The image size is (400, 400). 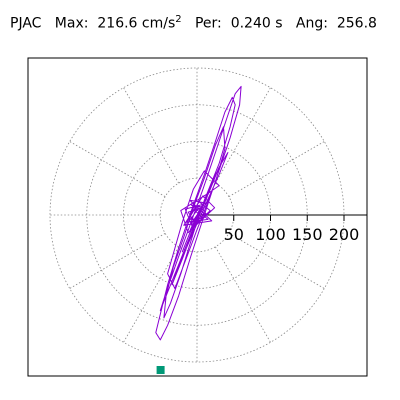 I want to click on axis-layer: 50 100 150 200, so click(x=282, y=229).